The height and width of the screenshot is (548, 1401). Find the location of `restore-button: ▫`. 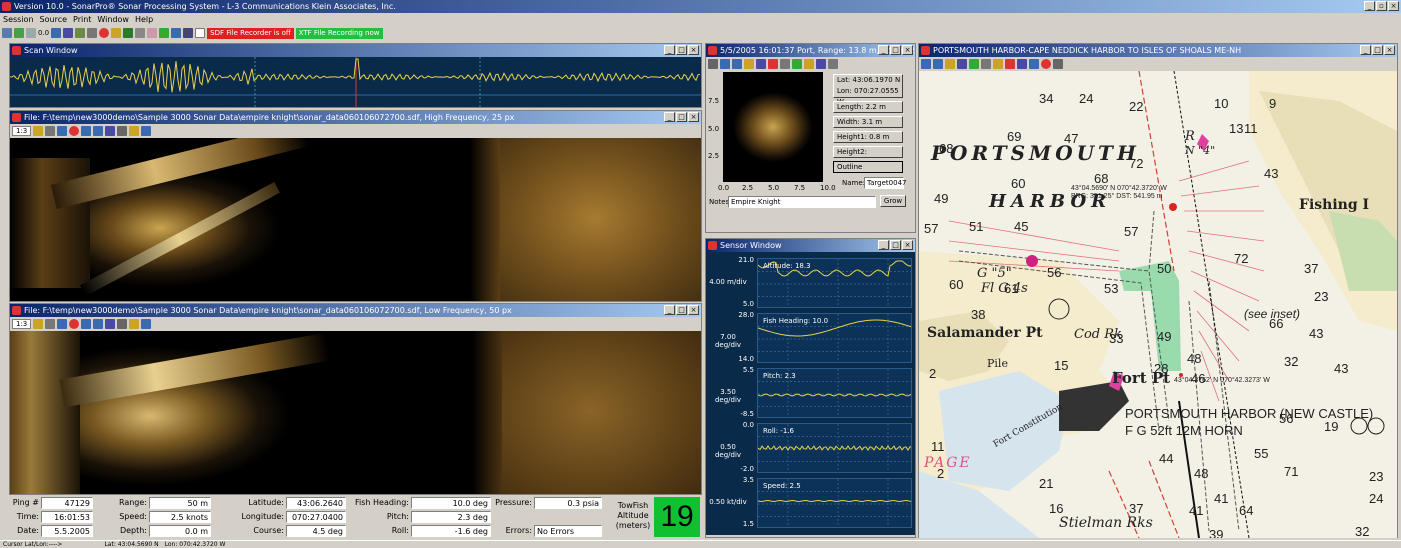

restore-button: ▫ is located at coordinates (1381, 6).